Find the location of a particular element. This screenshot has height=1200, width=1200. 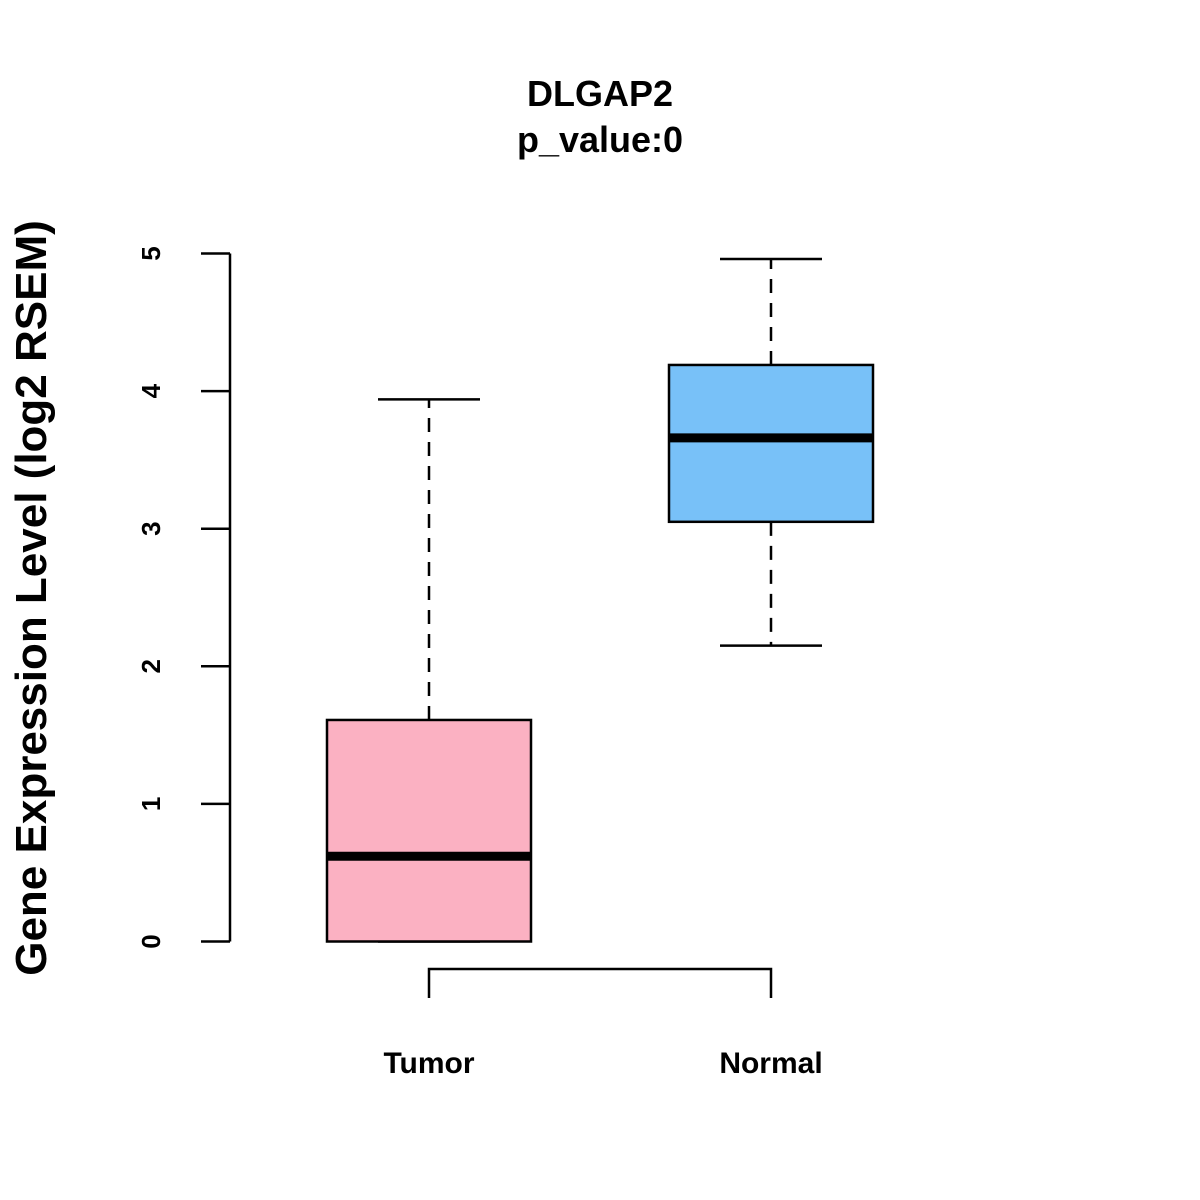

y-tick-label-4: 4 is located at coordinates (151, 390).